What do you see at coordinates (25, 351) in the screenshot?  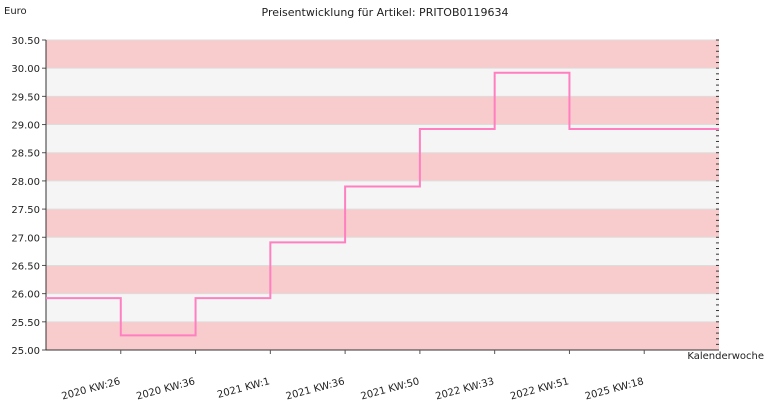 I see `y-tick-label: 25.00` at bounding box center [25, 351].